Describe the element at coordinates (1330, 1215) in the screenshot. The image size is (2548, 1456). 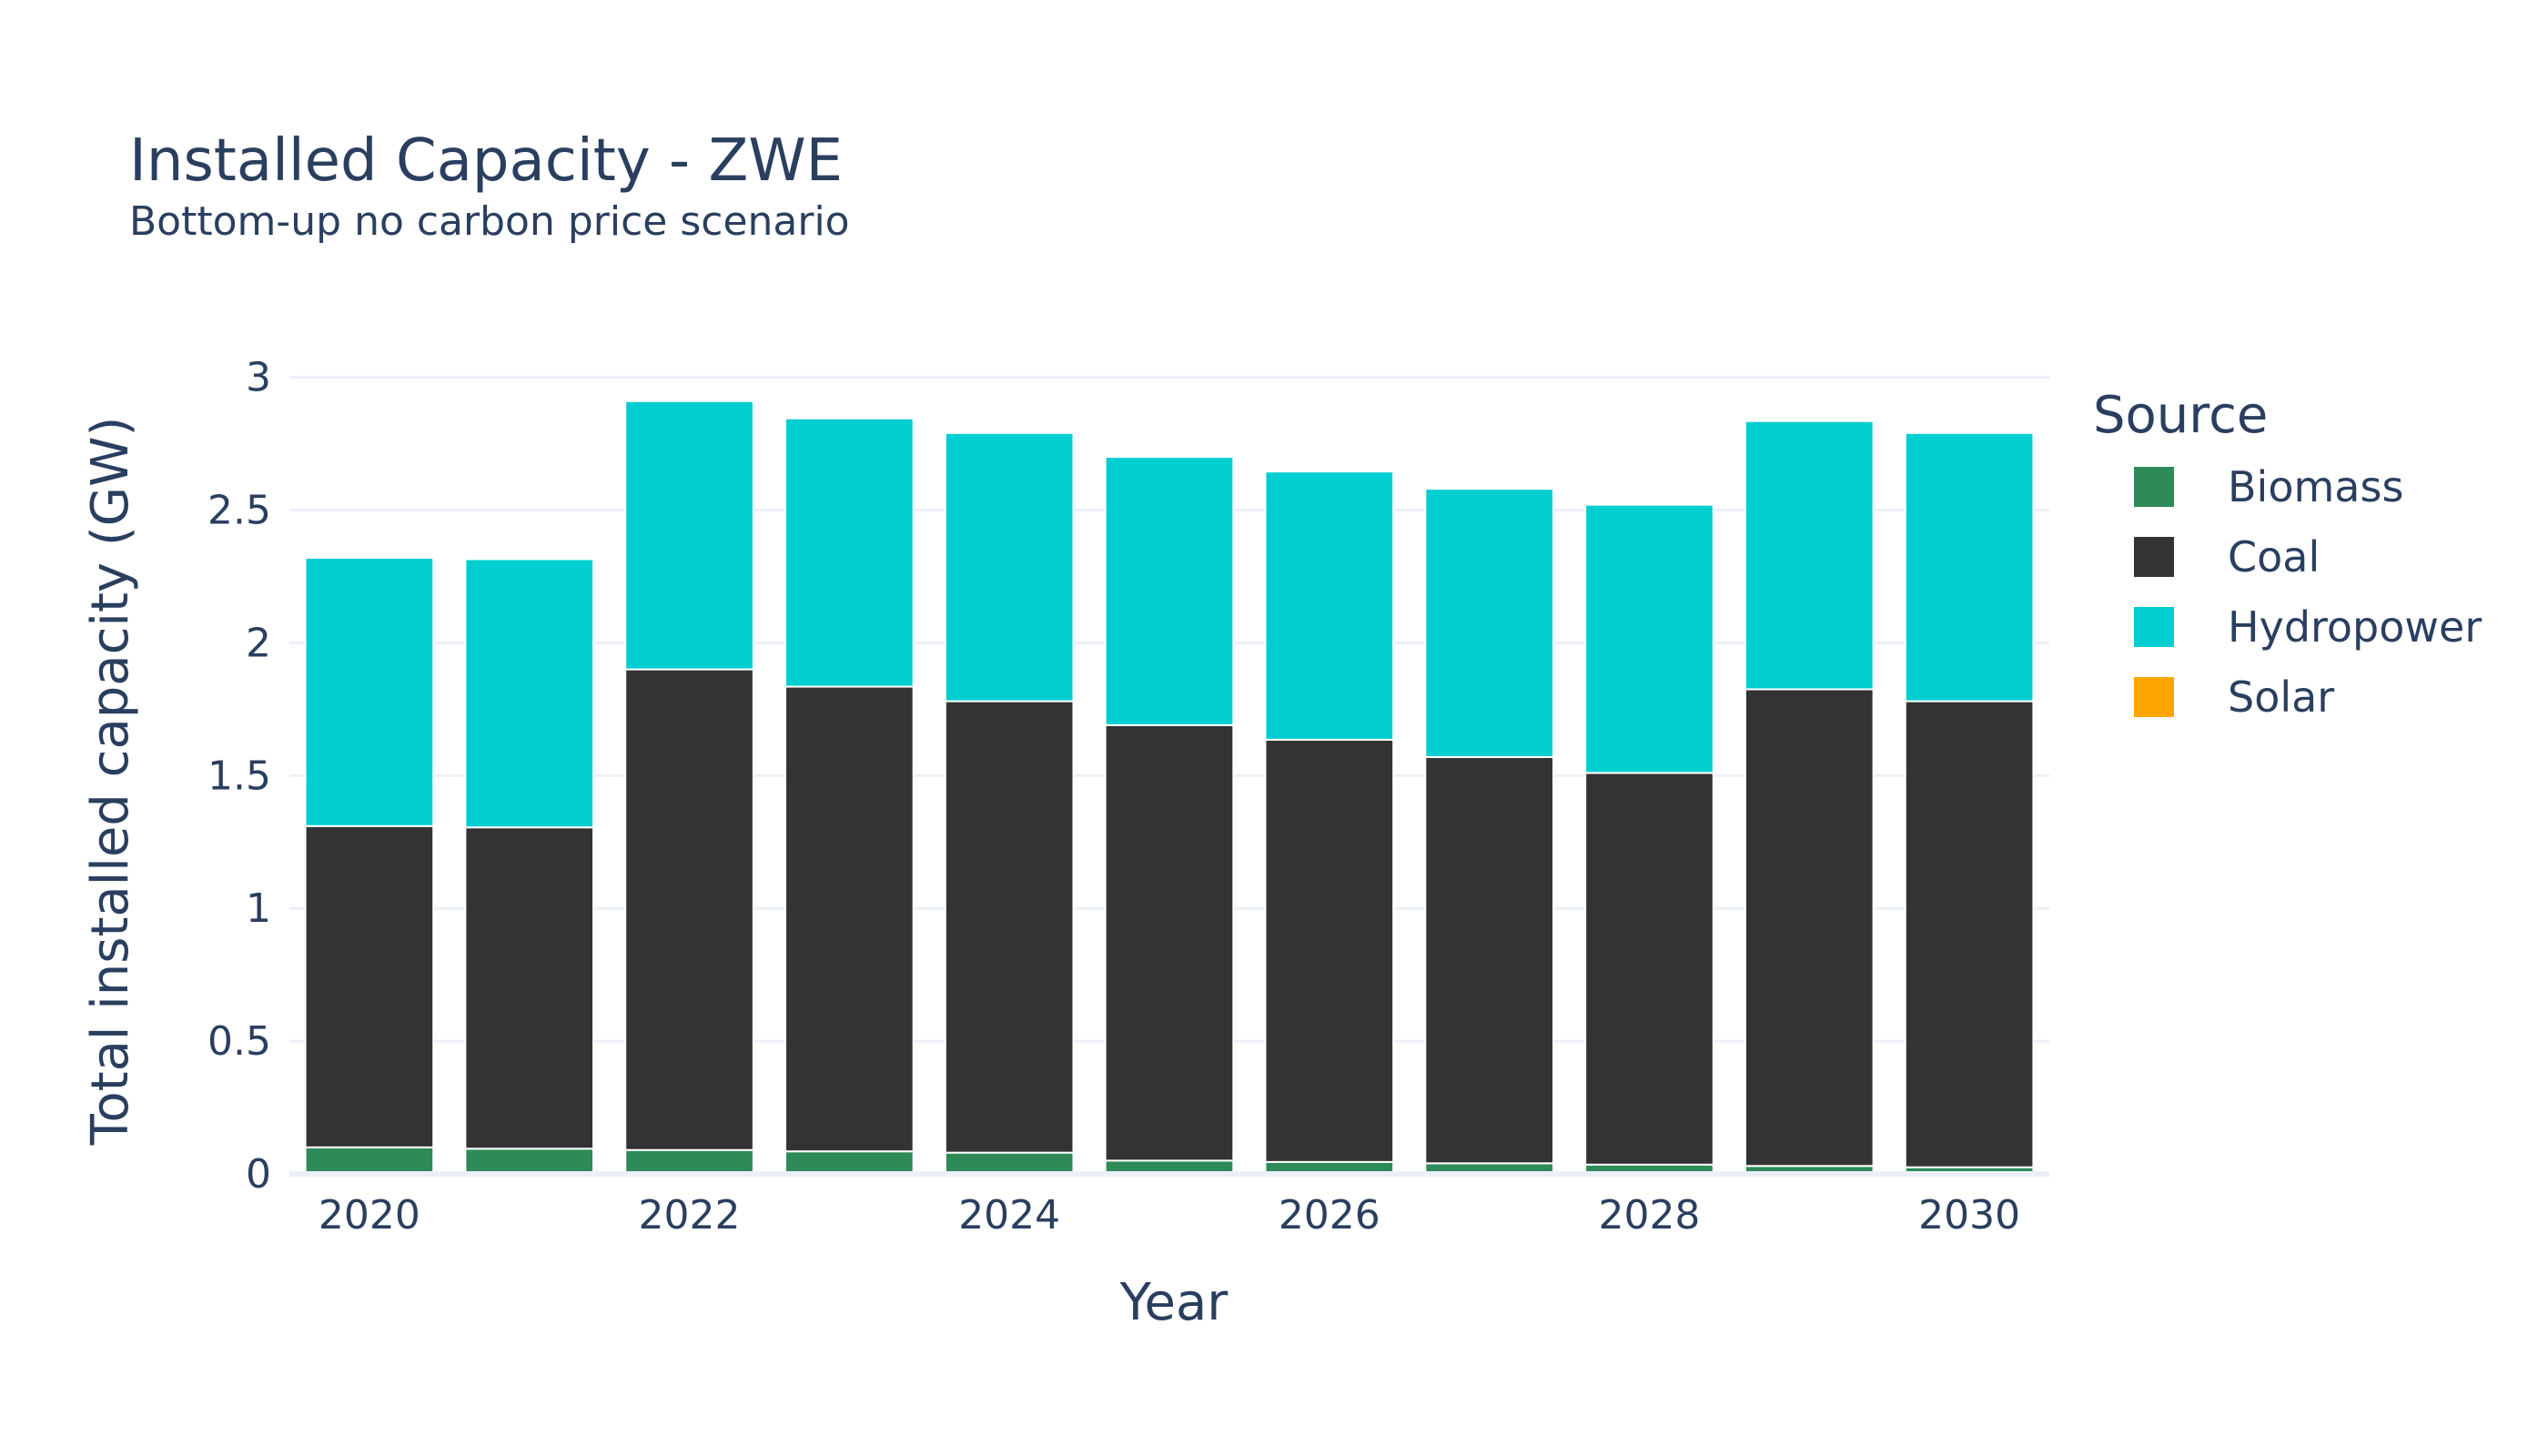
I see `x-tick-label: 2026` at that location.